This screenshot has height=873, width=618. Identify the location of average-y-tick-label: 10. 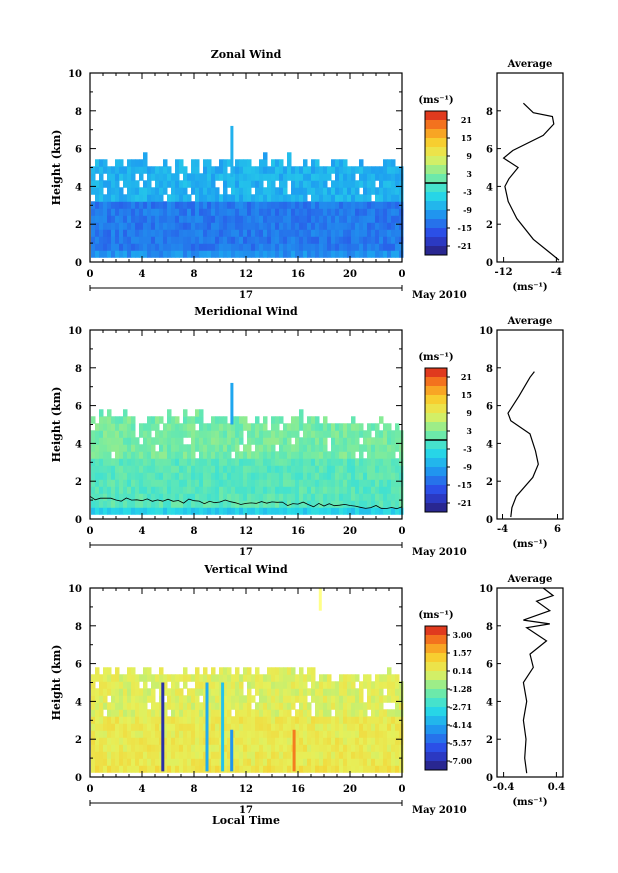
(486, 589).